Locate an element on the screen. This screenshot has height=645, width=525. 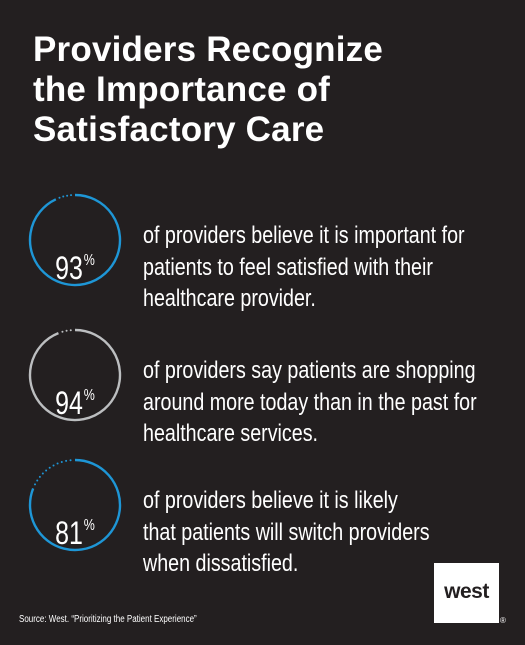
description-line: when dissatisfied. is located at coordinates (221, 563).